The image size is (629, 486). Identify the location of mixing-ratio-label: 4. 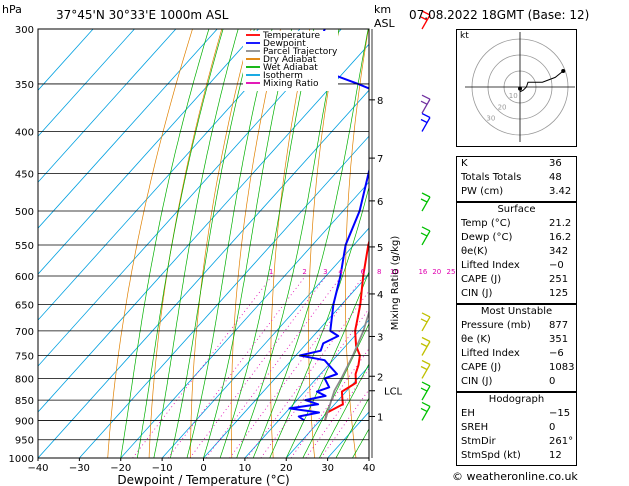
(340, 272).